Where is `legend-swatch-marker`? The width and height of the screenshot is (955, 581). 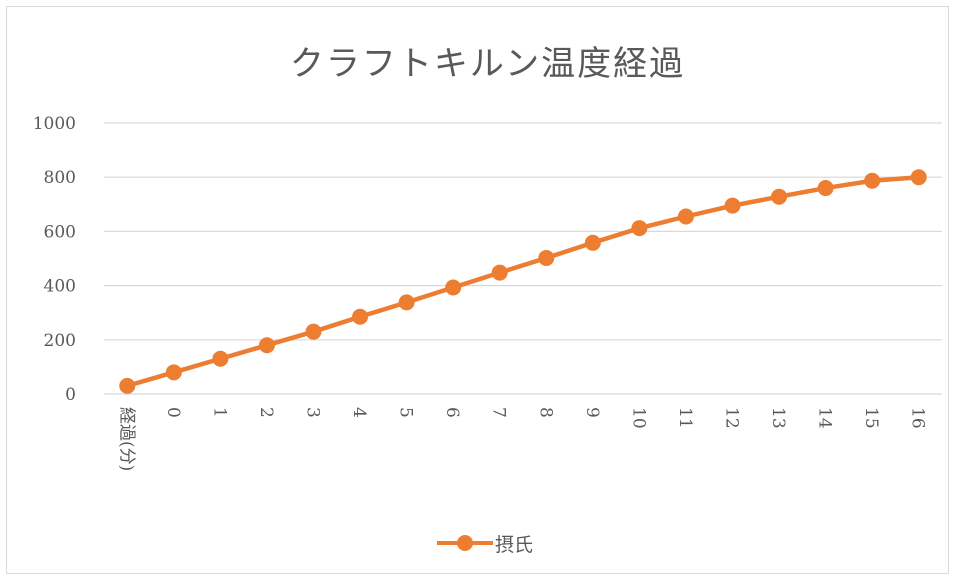 legend-swatch-marker is located at coordinates (465, 543).